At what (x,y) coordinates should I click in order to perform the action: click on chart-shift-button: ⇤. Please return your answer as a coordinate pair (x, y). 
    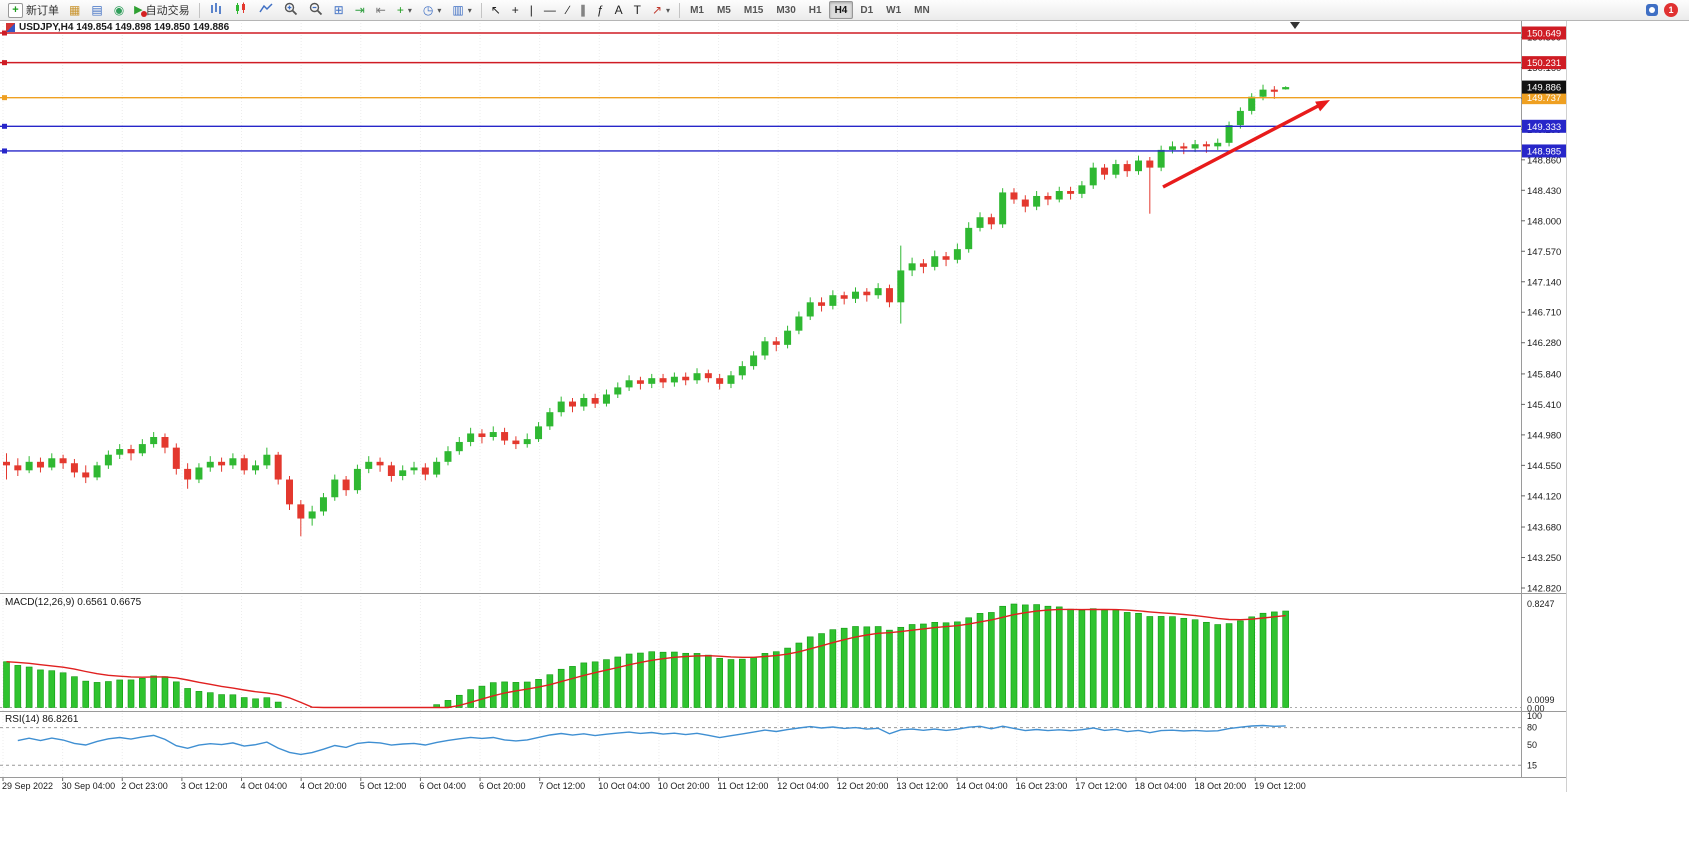
    Looking at the image, I should click on (381, 10).